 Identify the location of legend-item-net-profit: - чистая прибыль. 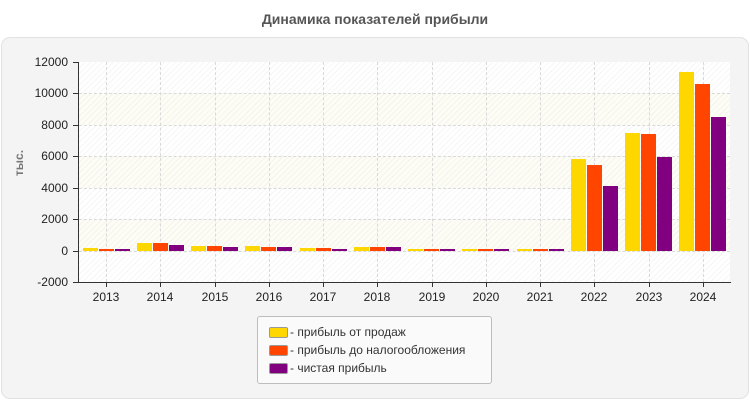
(328, 368).